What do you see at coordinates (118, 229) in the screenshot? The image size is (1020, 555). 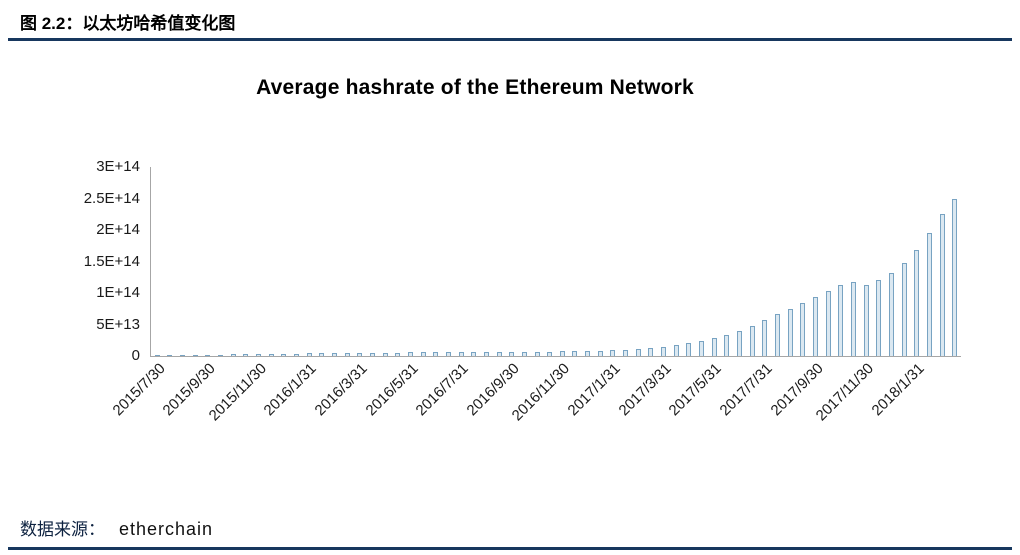 I see `y-tick-label: 2E+14` at bounding box center [118, 229].